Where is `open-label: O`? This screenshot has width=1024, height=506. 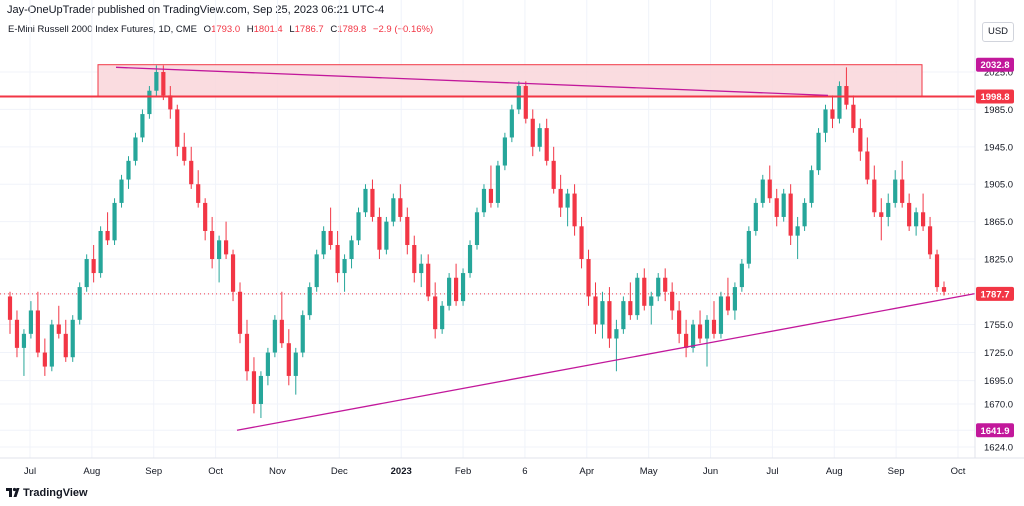
open-label: O is located at coordinates (207, 29).